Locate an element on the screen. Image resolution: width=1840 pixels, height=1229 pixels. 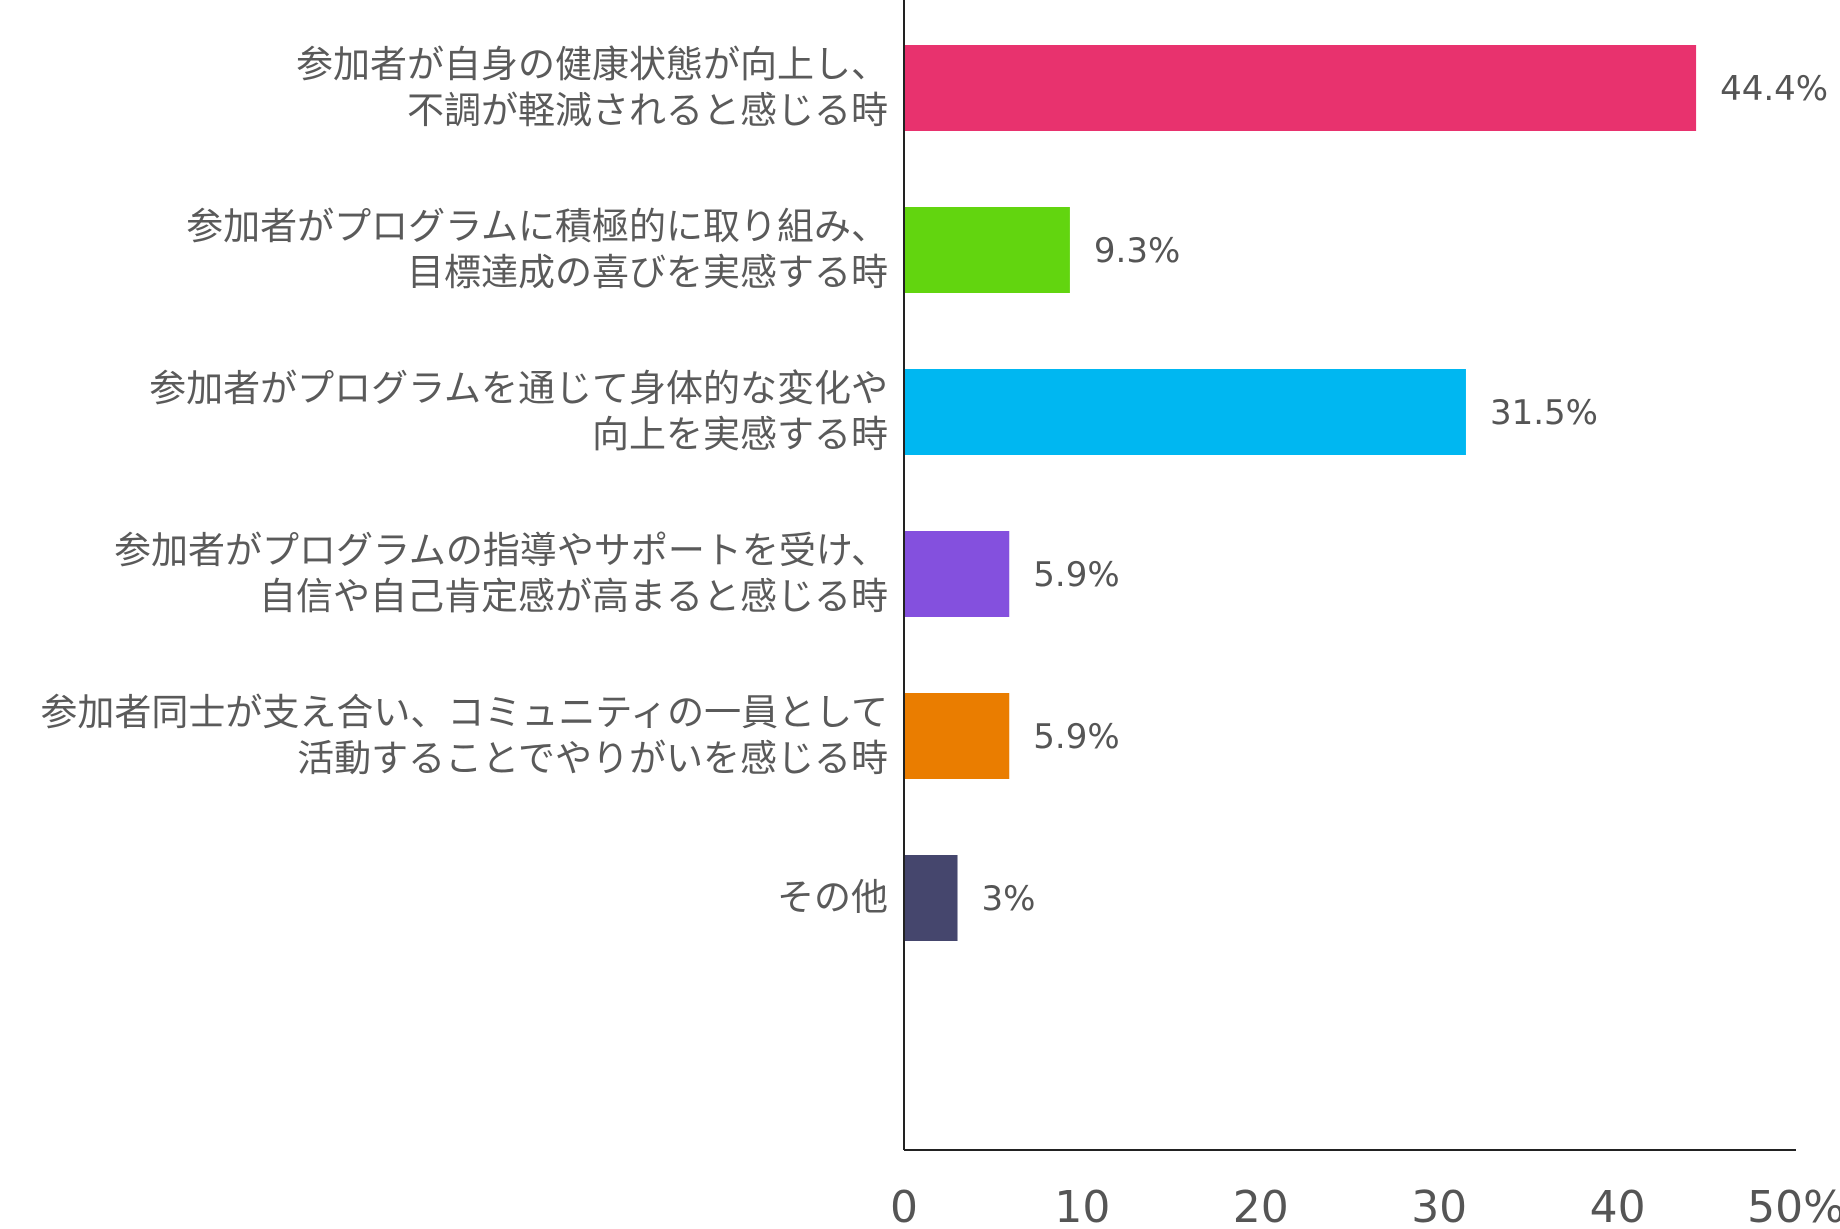
category-label-3-line-2: 向上を実感する時 is located at coordinates (740, 434).